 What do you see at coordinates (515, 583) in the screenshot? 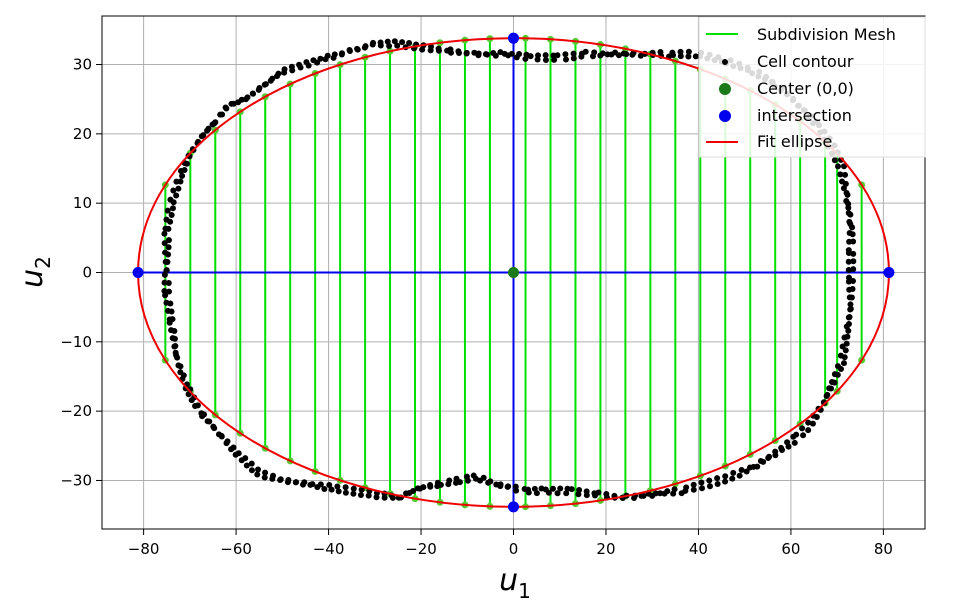
I see `x-axis-label: u1` at bounding box center [515, 583].